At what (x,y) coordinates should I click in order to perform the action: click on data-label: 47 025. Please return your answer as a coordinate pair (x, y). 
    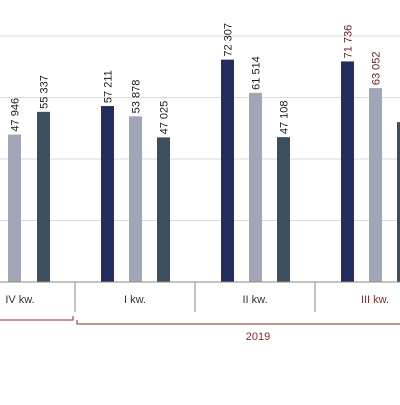
    Looking at the image, I should click on (165, 118).